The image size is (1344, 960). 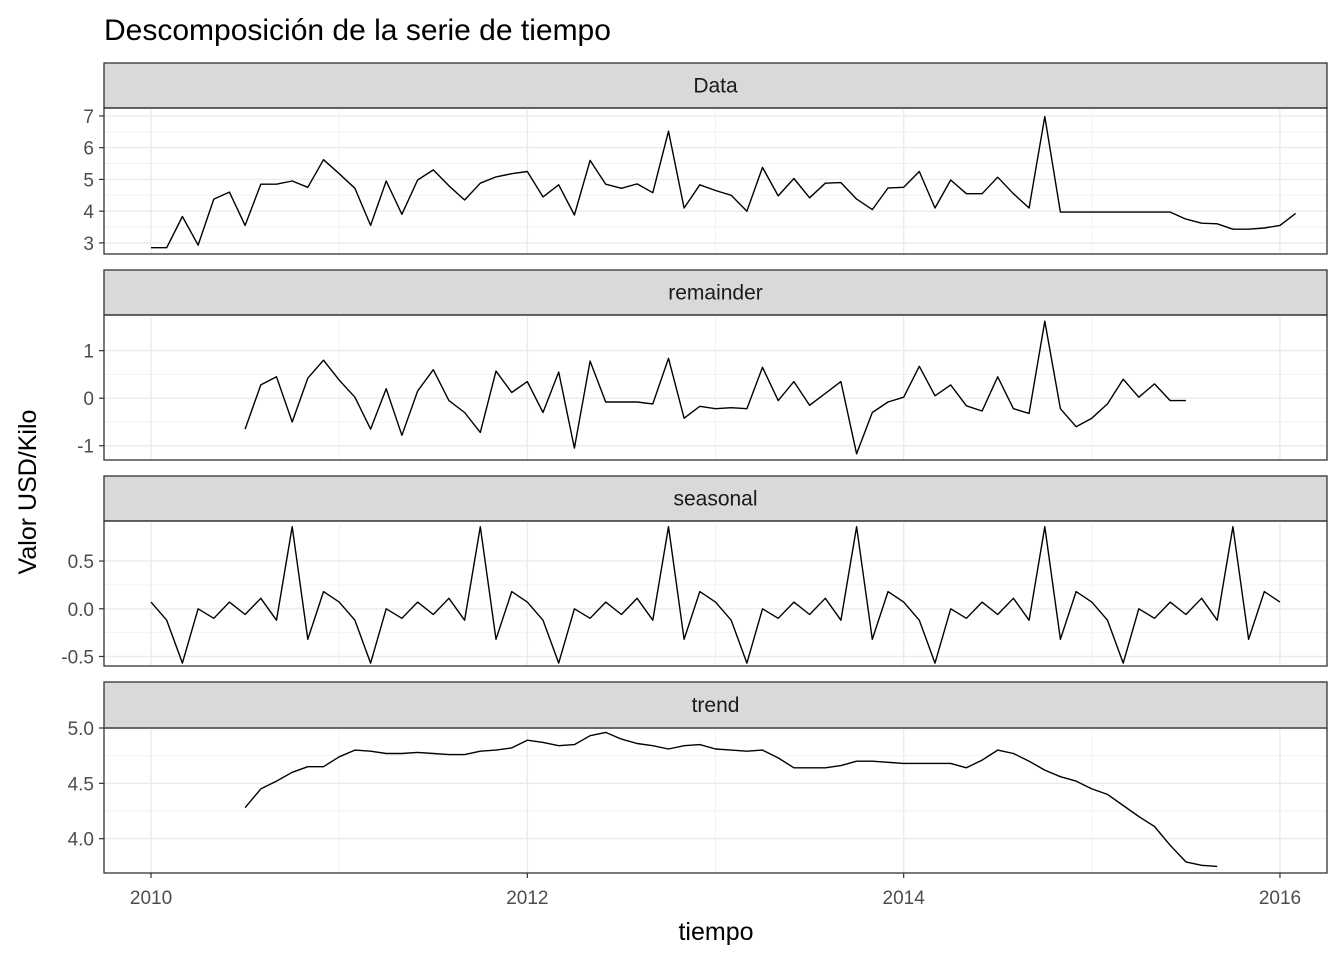 What do you see at coordinates (81, 729) in the screenshot?
I see `y-tick-label: 5.0` at bounding box center [81, 729].